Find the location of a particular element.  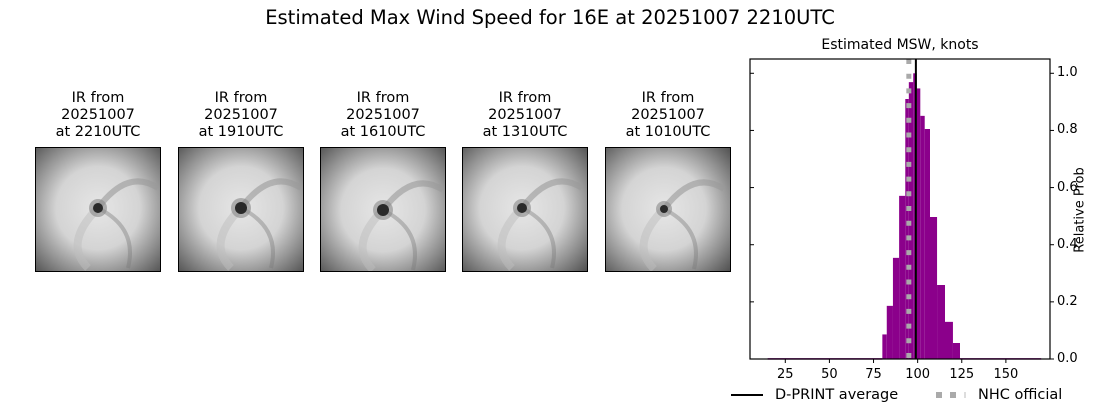

ir-caption: IR from 20251007 at 1310UTC is located at coordinates (525, 115).